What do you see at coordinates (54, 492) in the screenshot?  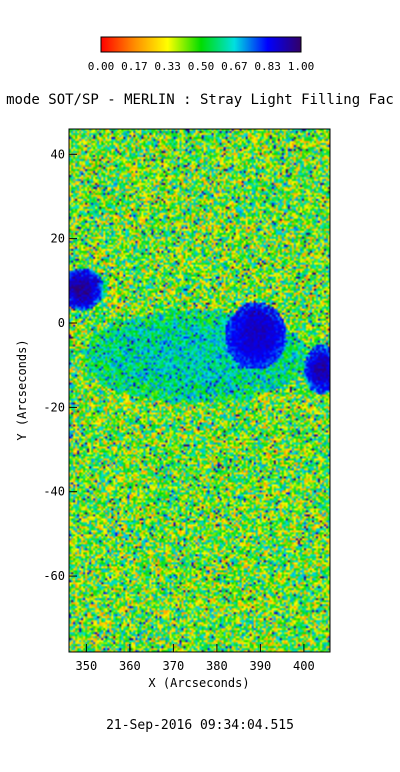 I see `y-tick-label: -40` at bounding box center [54, 492].